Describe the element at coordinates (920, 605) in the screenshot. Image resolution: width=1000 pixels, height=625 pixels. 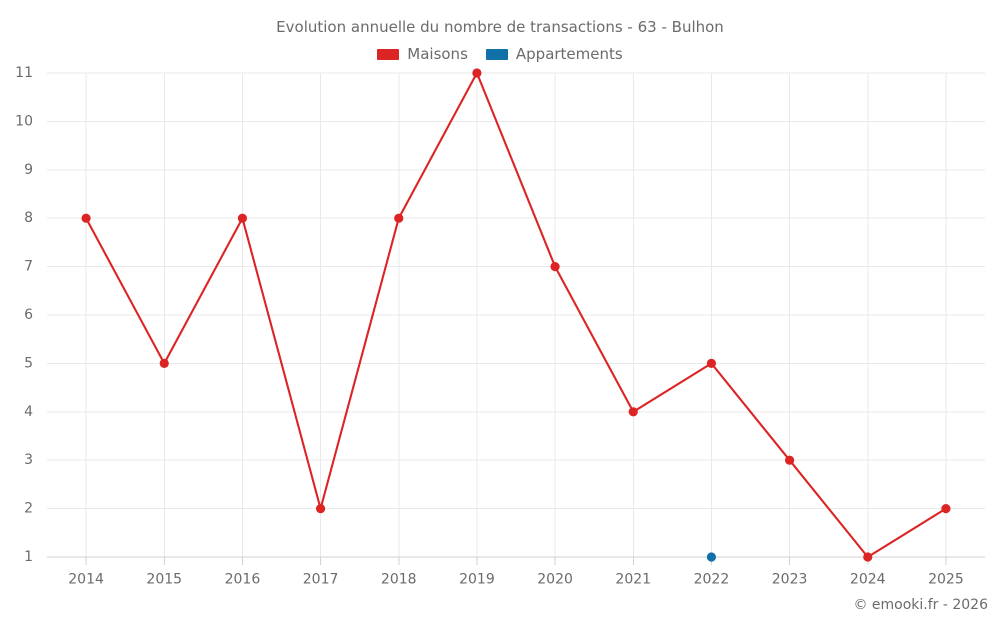
I see `footer-credit: © emooki.fr - 2026` at that location.